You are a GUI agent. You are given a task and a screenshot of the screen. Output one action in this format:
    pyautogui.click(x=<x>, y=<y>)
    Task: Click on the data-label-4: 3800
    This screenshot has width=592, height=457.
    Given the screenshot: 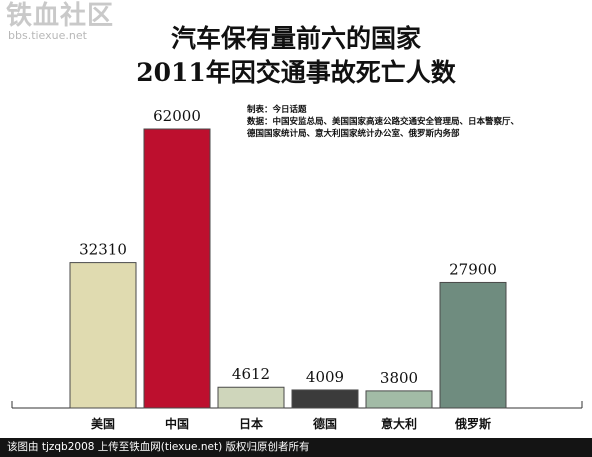 What is the action you would take?
    pyautogui.click(x=399, y=378)
    